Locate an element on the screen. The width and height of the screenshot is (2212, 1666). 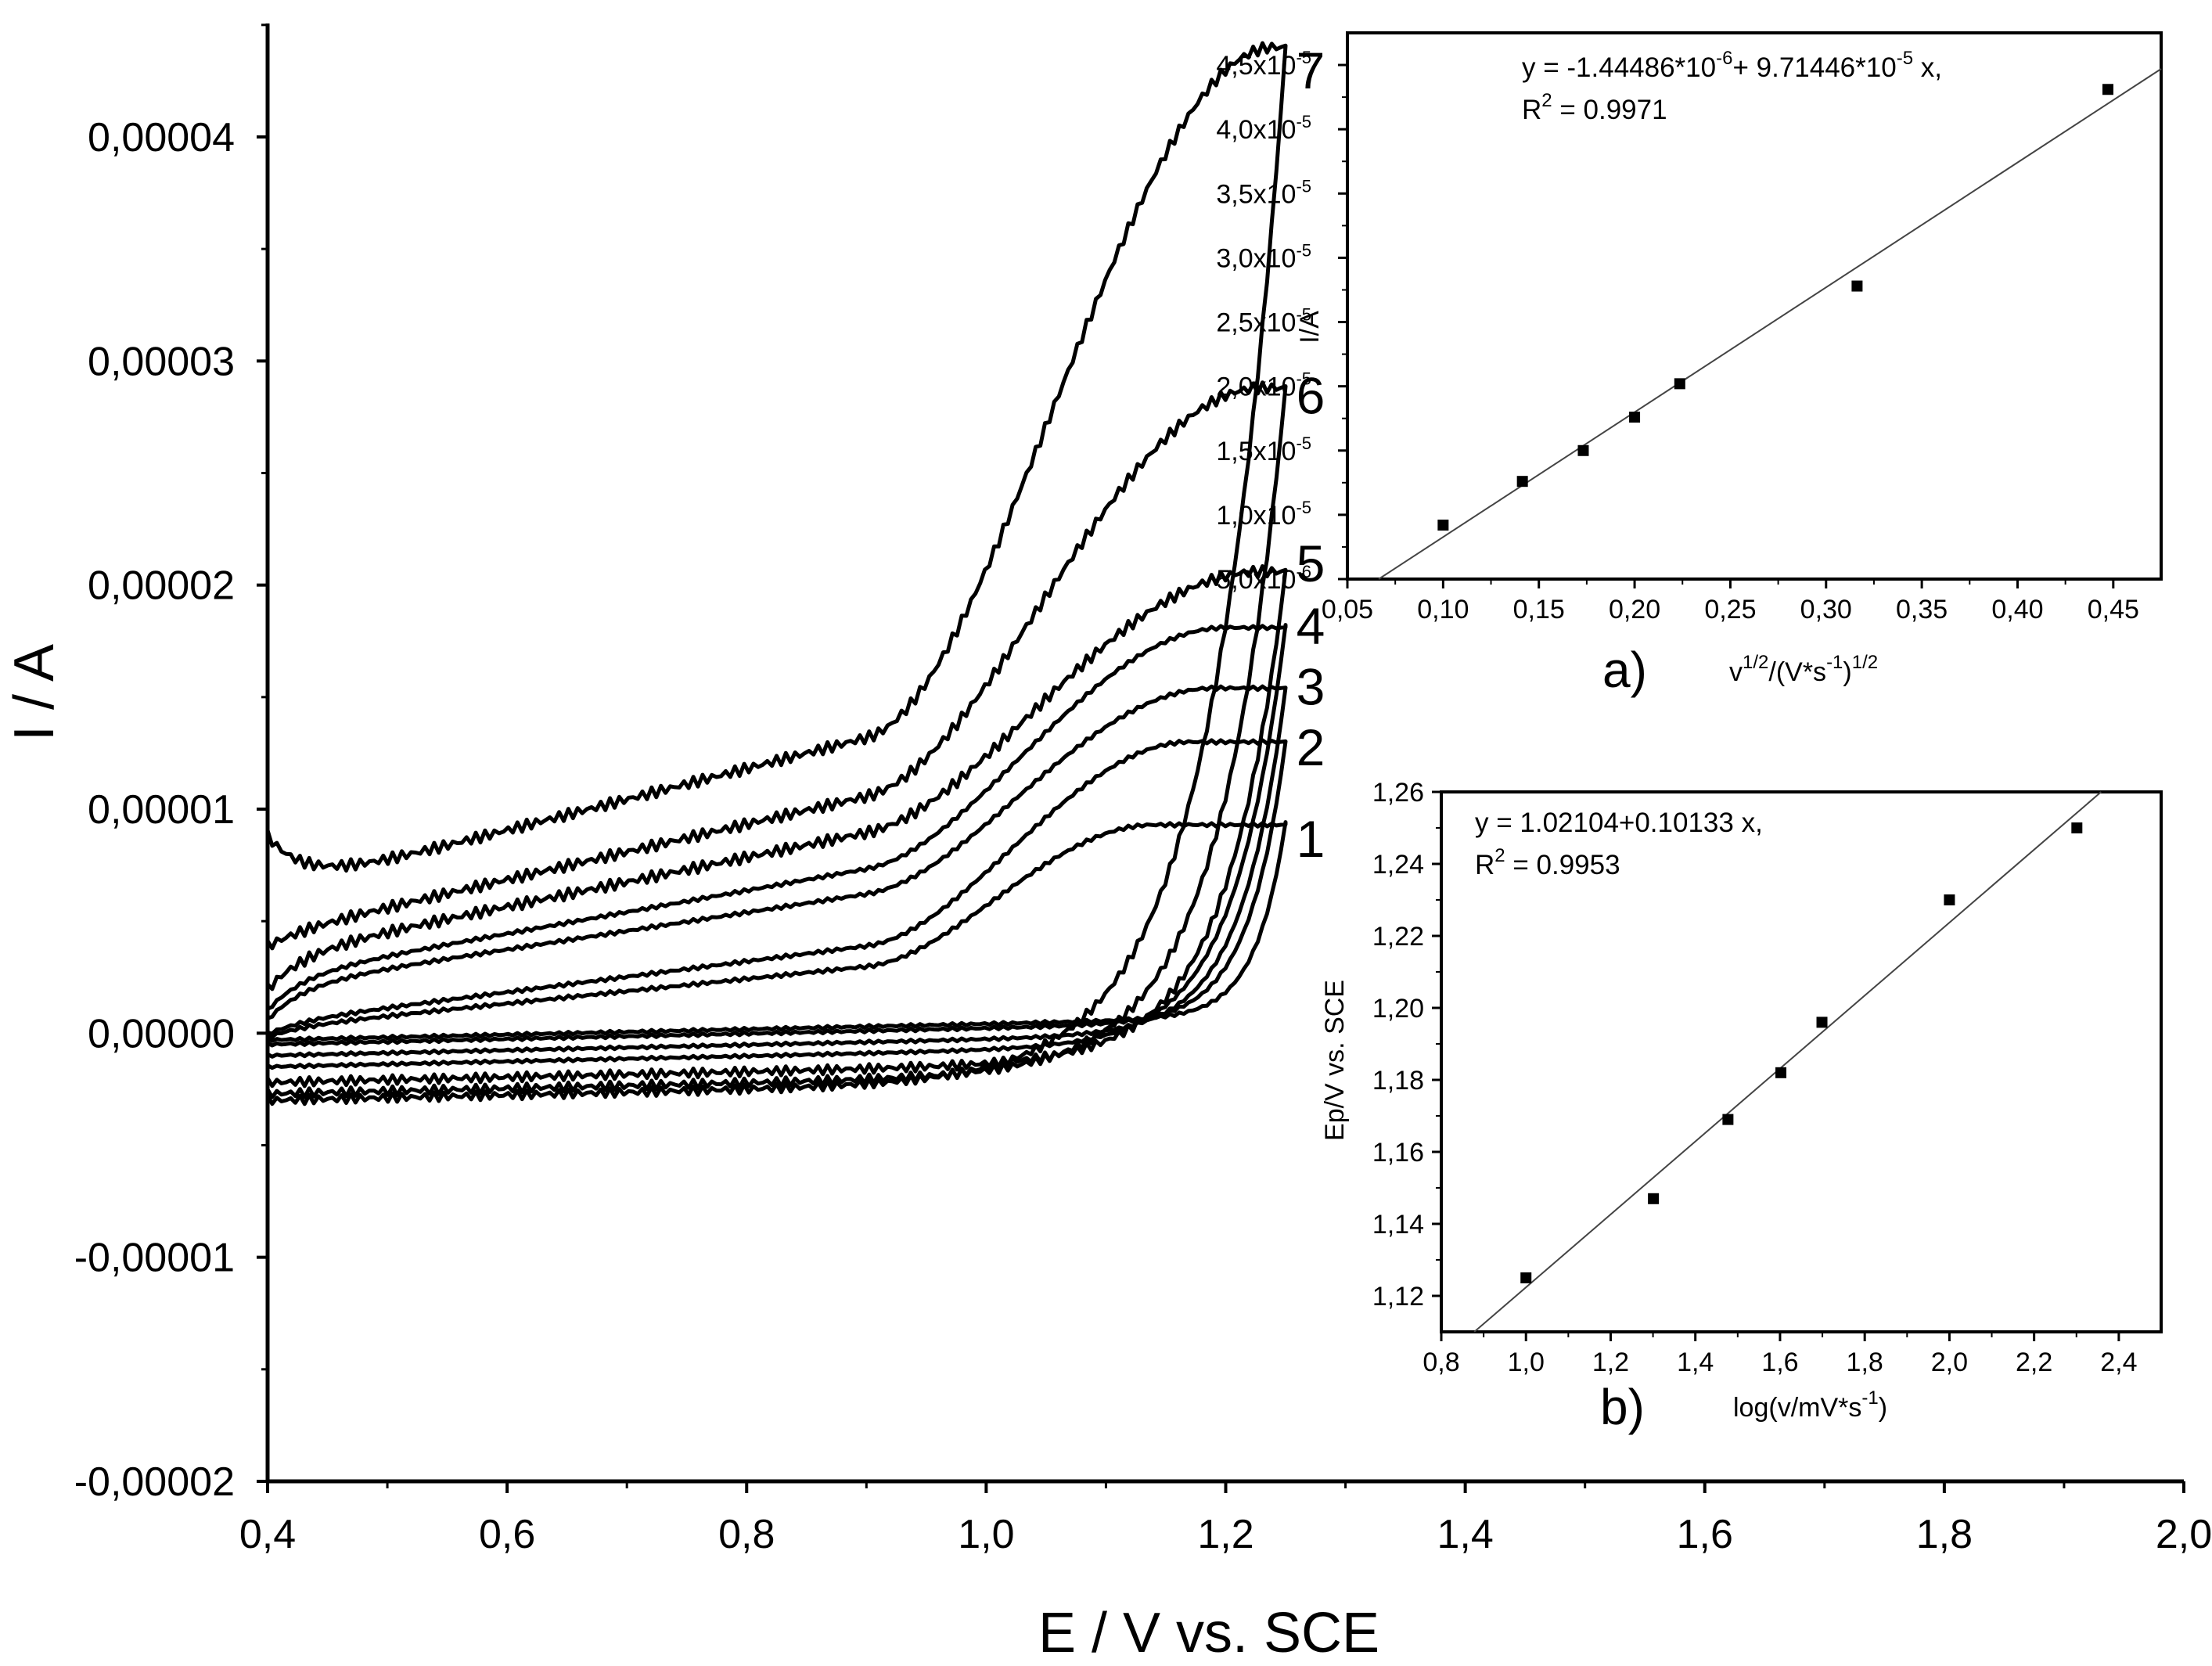
curve-label-3: 3 is located at coordinates (1311, 687).